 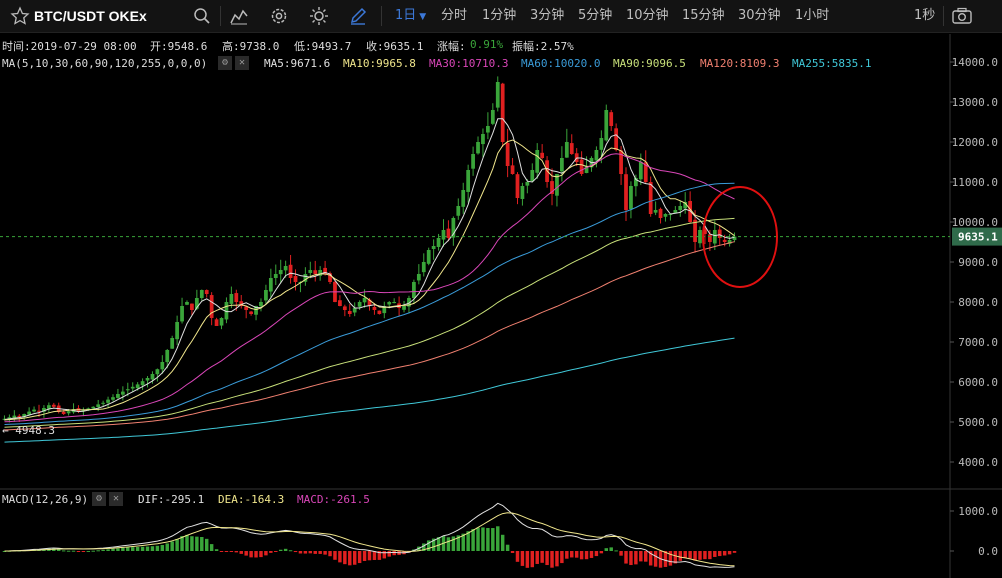 What do you see at coordinates (411, 15) in the screenshot?
I see `interval-1day: 1日 ▼` at bounding box center [411, 15].